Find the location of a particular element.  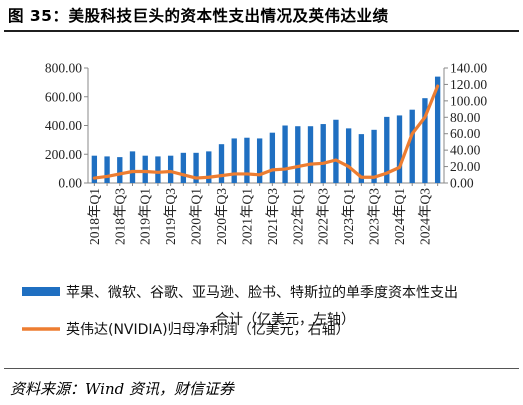

x-axis-tick-label: 2024年Q1 is located at coordinates (399, 216).